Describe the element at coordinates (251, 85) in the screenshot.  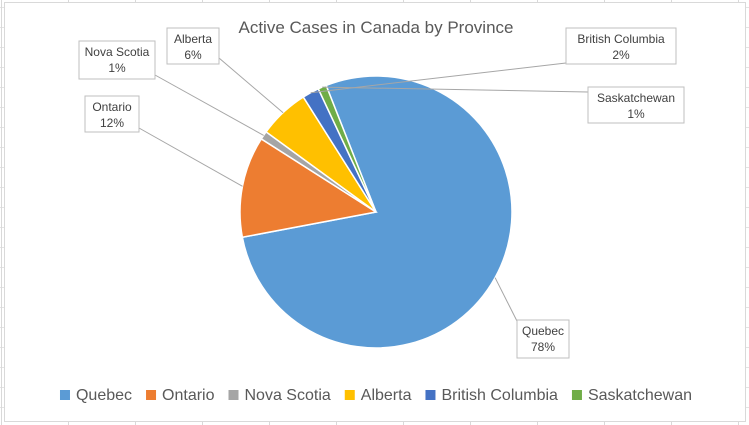
I see `leader-line-alberta` at that location.